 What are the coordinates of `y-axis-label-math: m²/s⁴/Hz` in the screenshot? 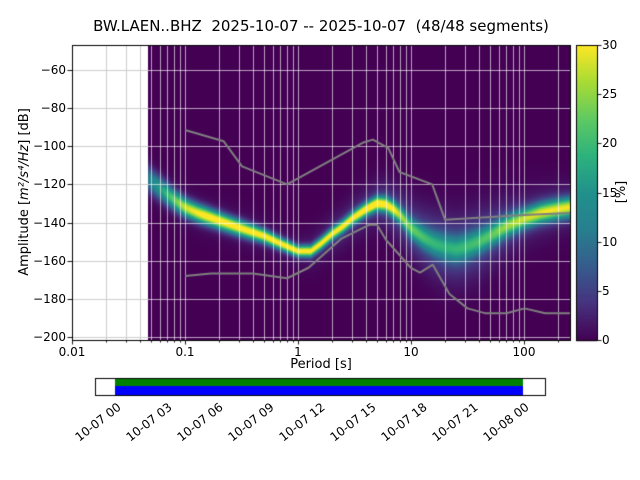 It's located at (24, 172).